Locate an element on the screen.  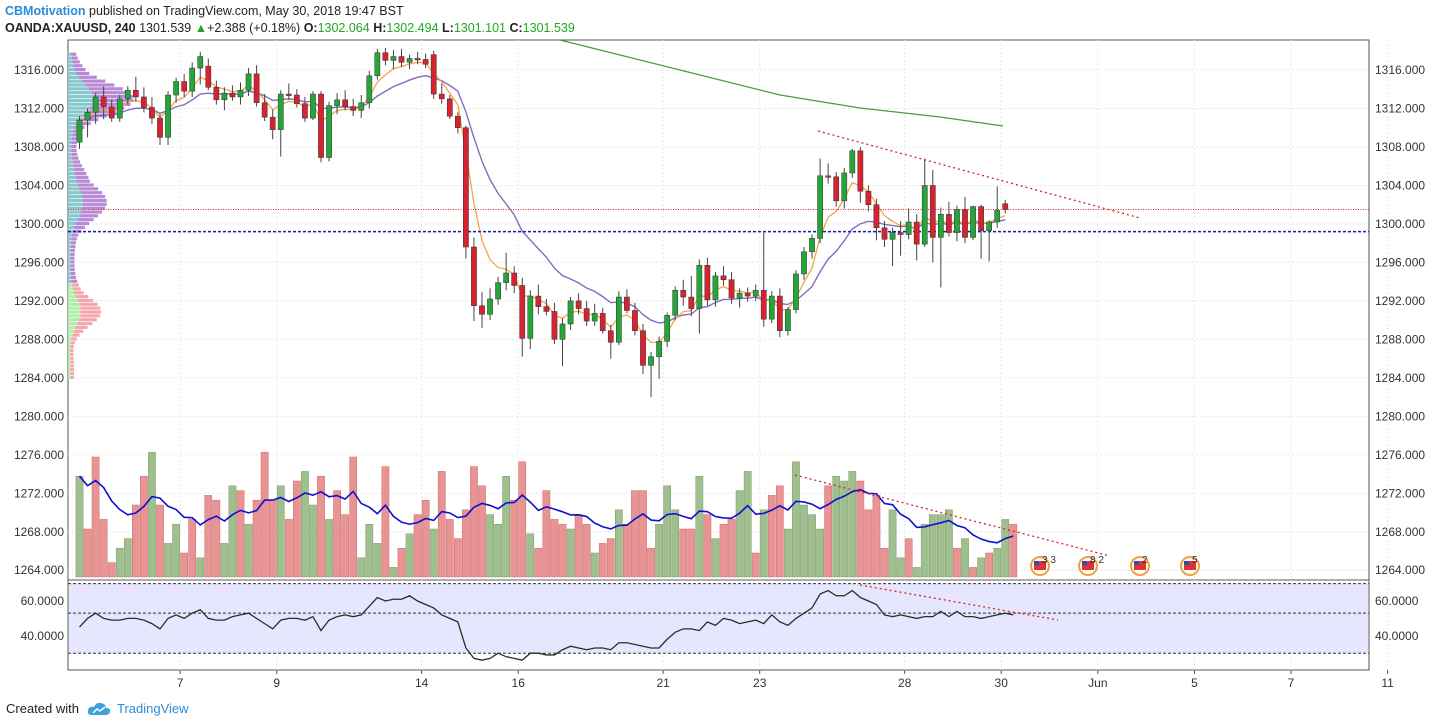
high-label: H: is located at coordinates (380, 28).